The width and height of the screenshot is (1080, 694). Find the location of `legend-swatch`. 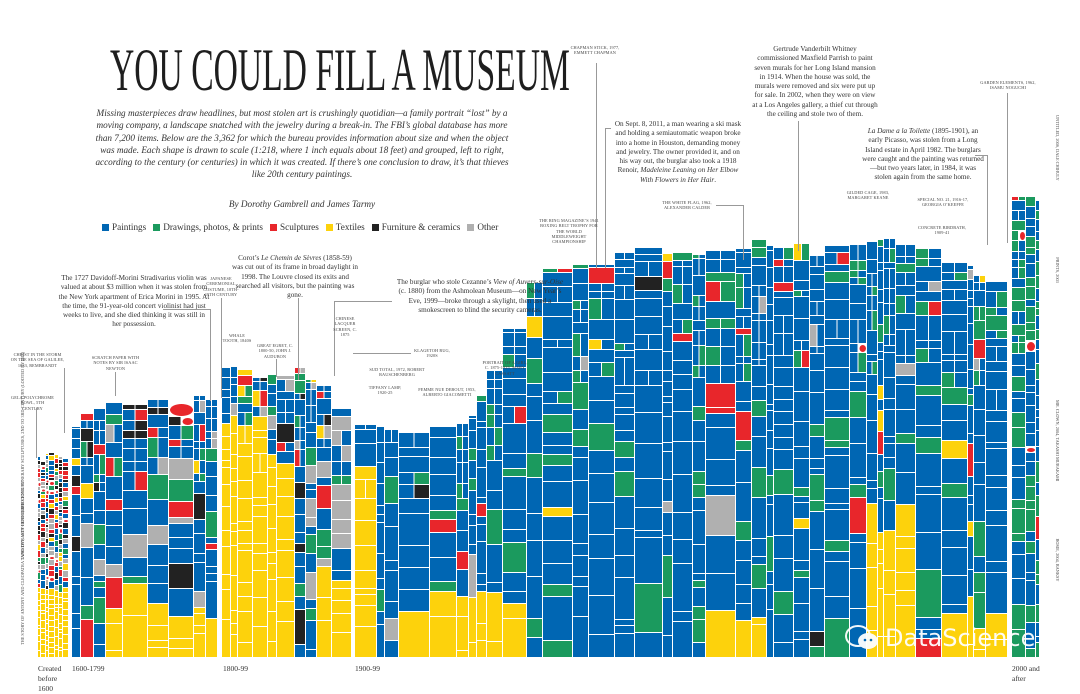

legend-swatch is located at coordinates (157, 227).